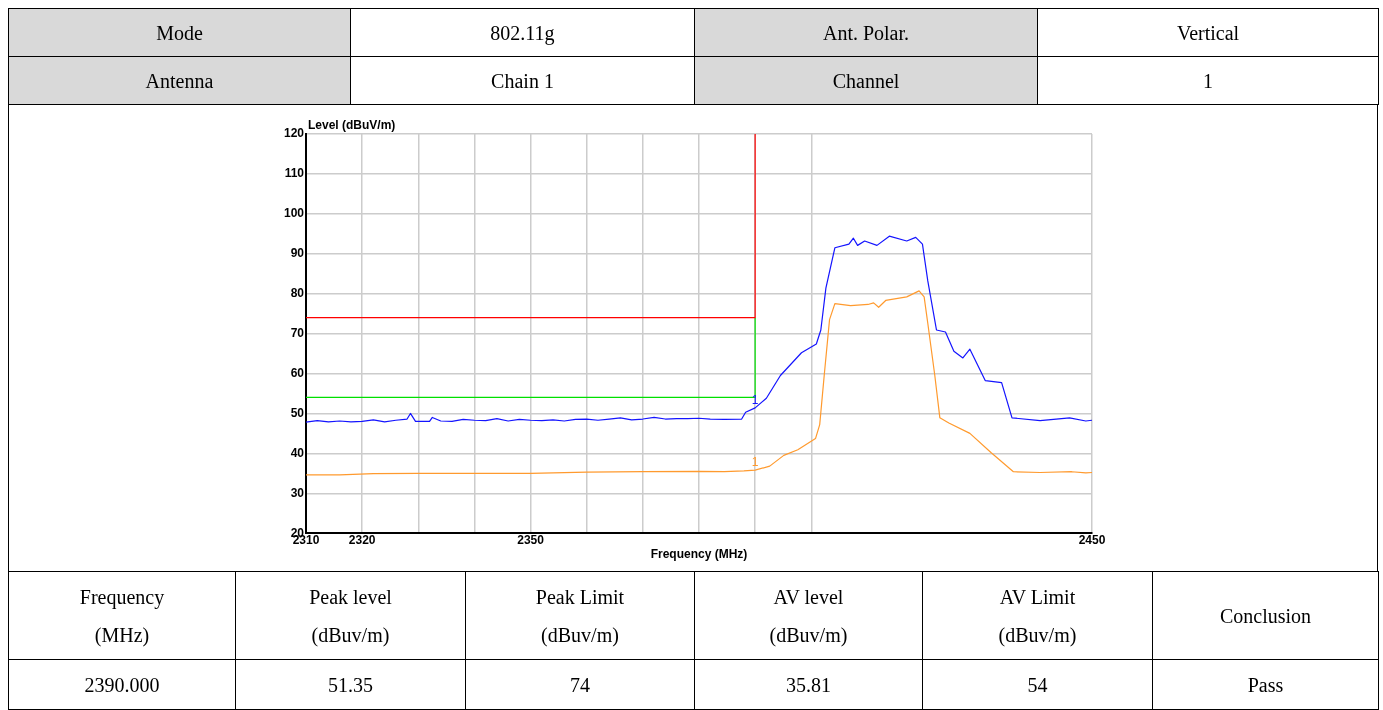 This screenshot has width=1383, height=710. I want to click on text: 2390.000, so click(122, 684).